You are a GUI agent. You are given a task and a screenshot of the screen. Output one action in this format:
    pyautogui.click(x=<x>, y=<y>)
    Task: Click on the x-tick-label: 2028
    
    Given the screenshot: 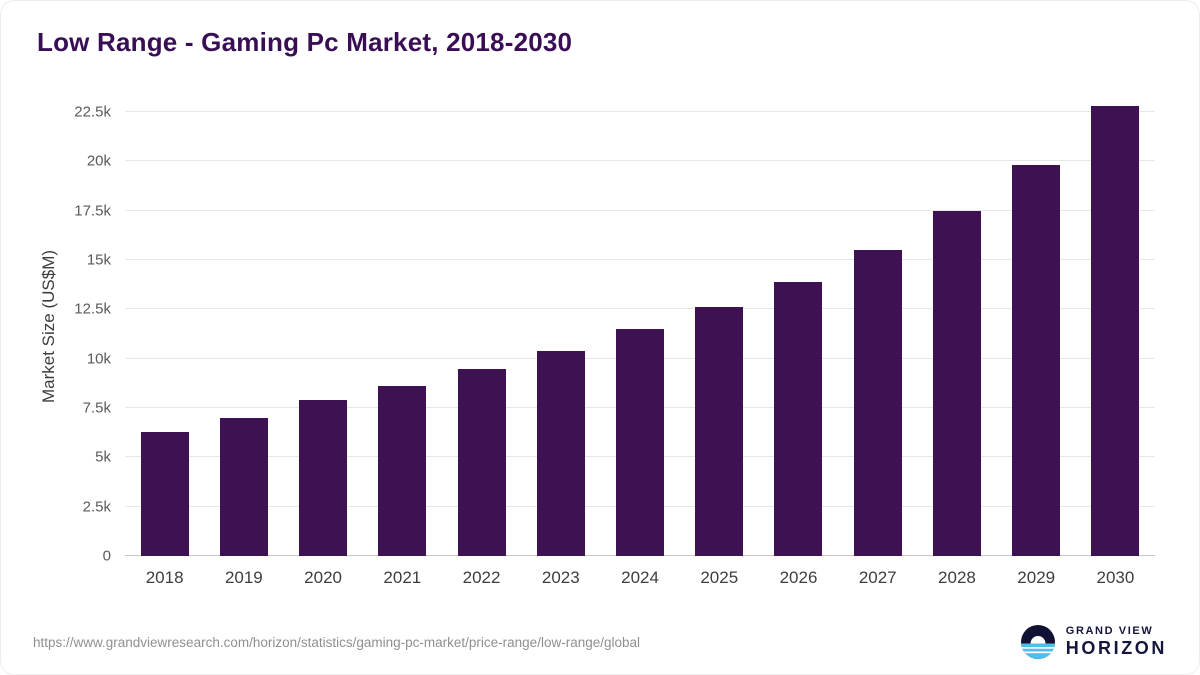 What is the action you would take?
    pyautogui.click(x=957, y=577)
    